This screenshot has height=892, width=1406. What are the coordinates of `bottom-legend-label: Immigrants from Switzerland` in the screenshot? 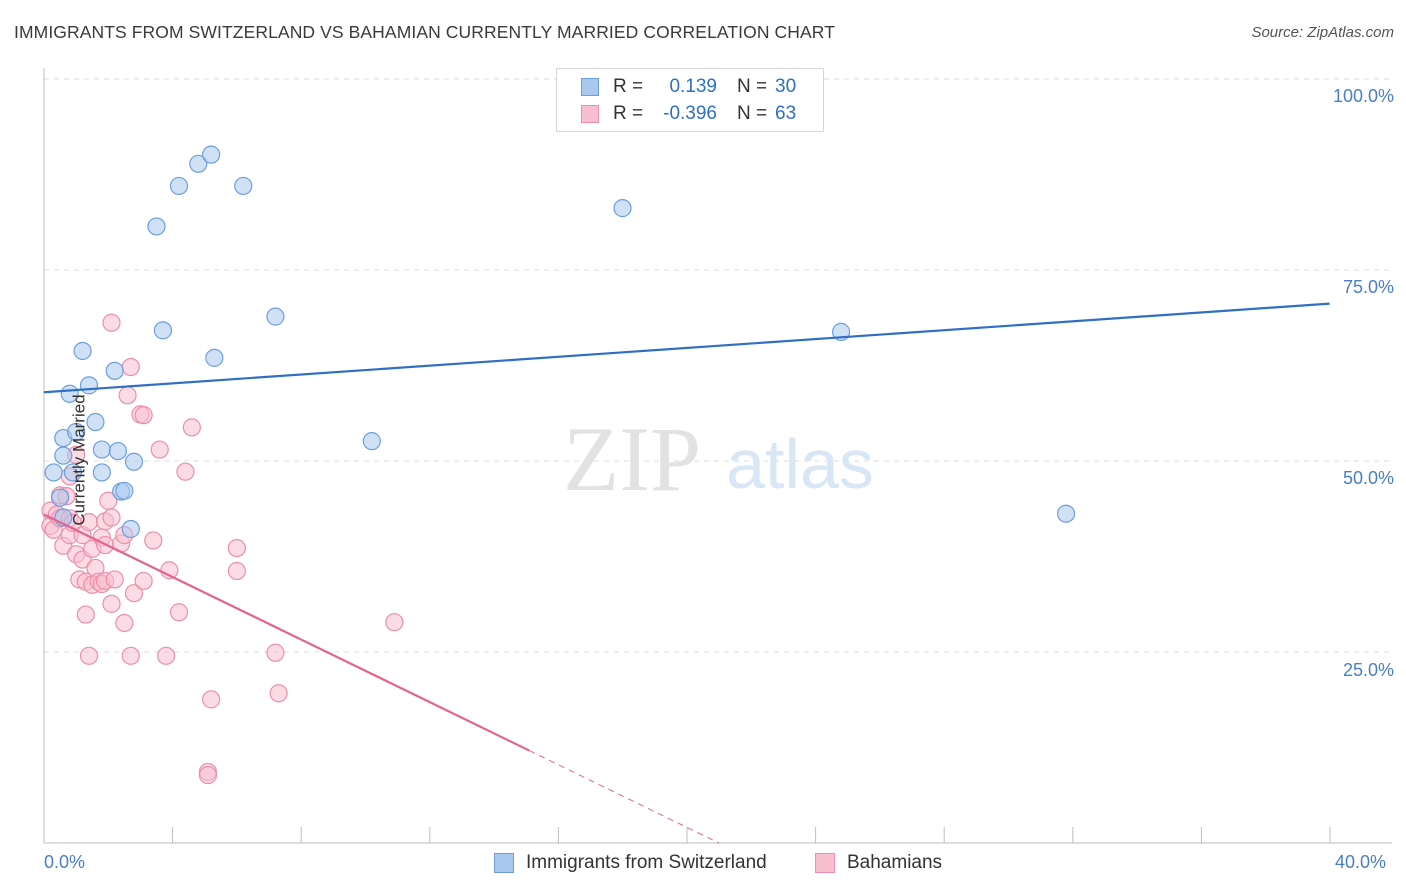 It's located at (646, 862).